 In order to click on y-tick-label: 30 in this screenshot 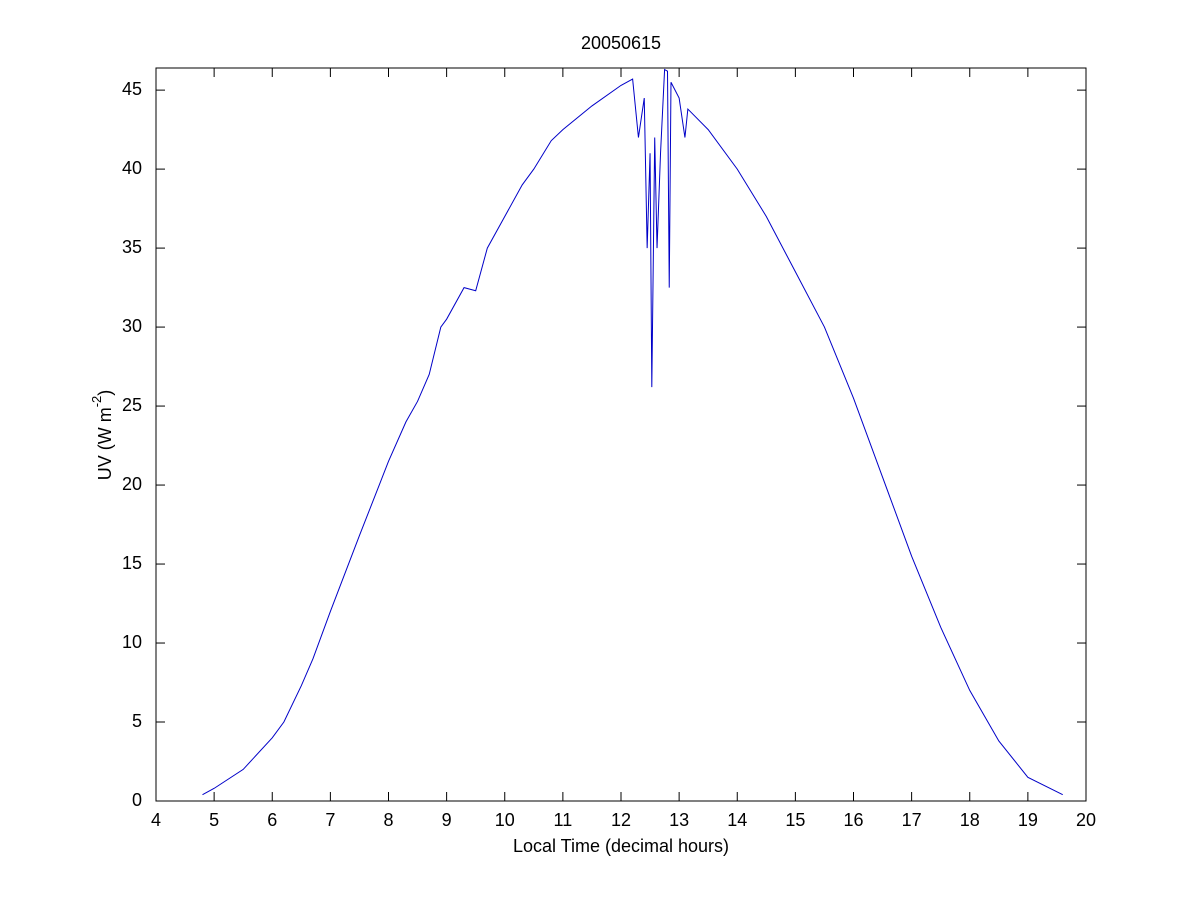, I will do `click(132, 326)`.